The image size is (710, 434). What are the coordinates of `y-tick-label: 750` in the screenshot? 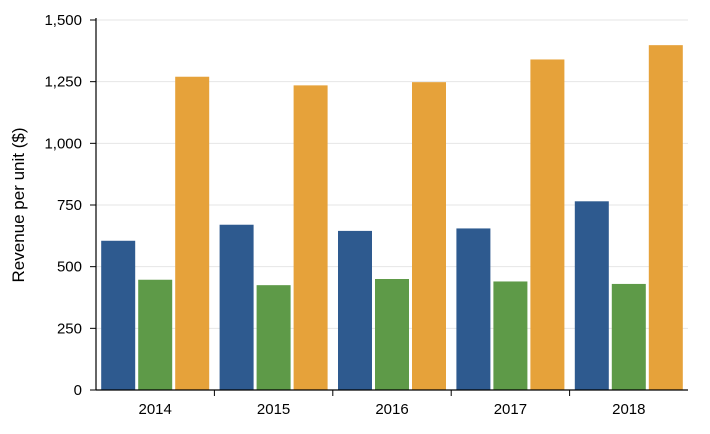 It's located at (69, 205).